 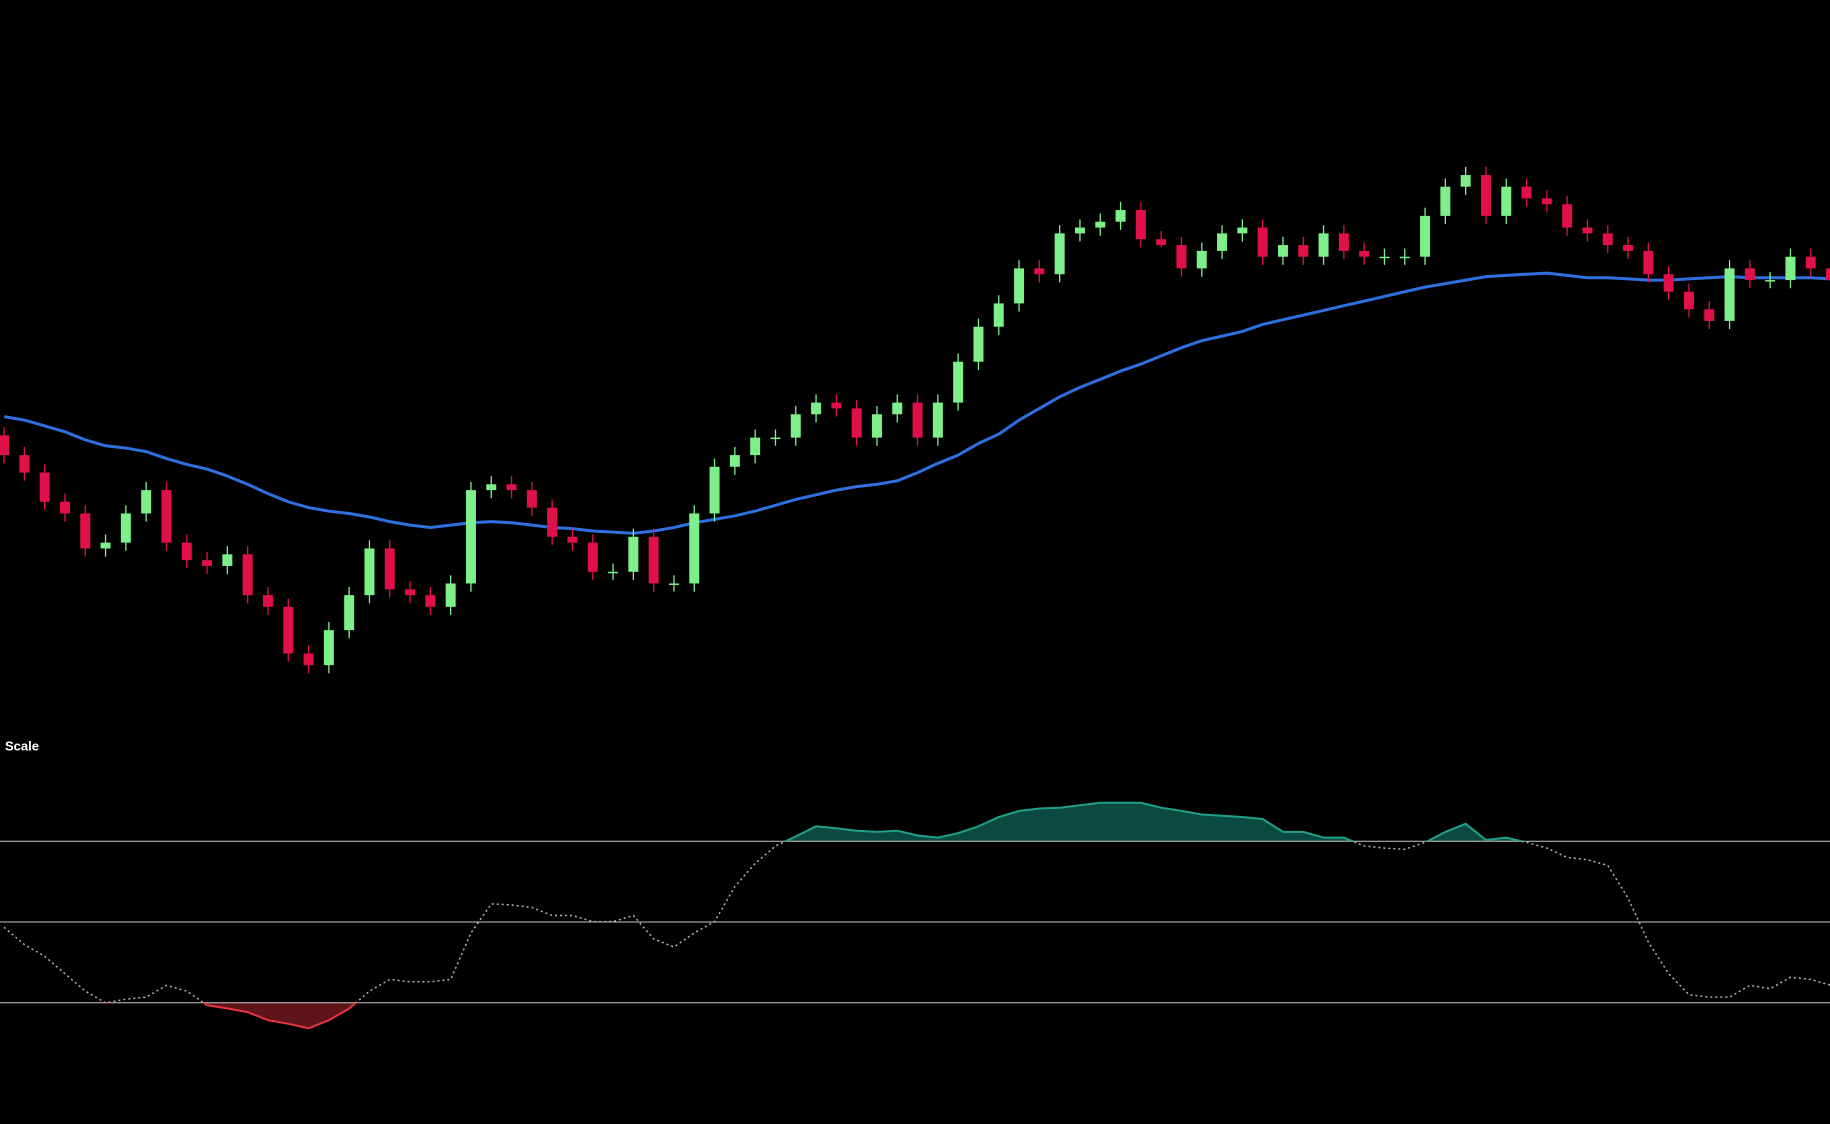 I want to click on overbought-area, so click(x=917, y=822).